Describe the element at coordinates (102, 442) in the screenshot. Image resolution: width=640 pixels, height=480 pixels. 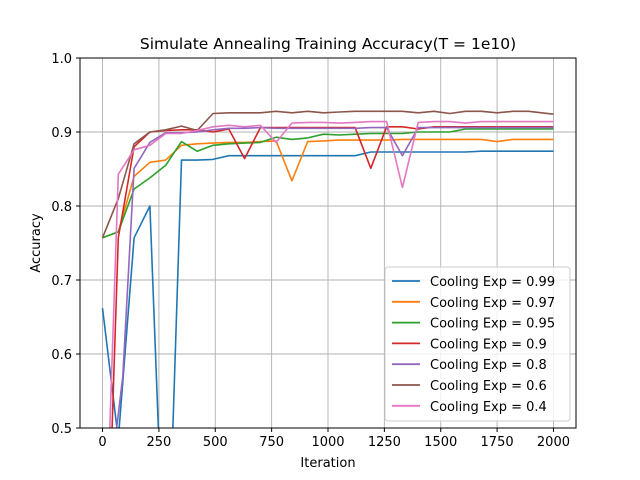
I see `x-tick-label: 0` at that location.